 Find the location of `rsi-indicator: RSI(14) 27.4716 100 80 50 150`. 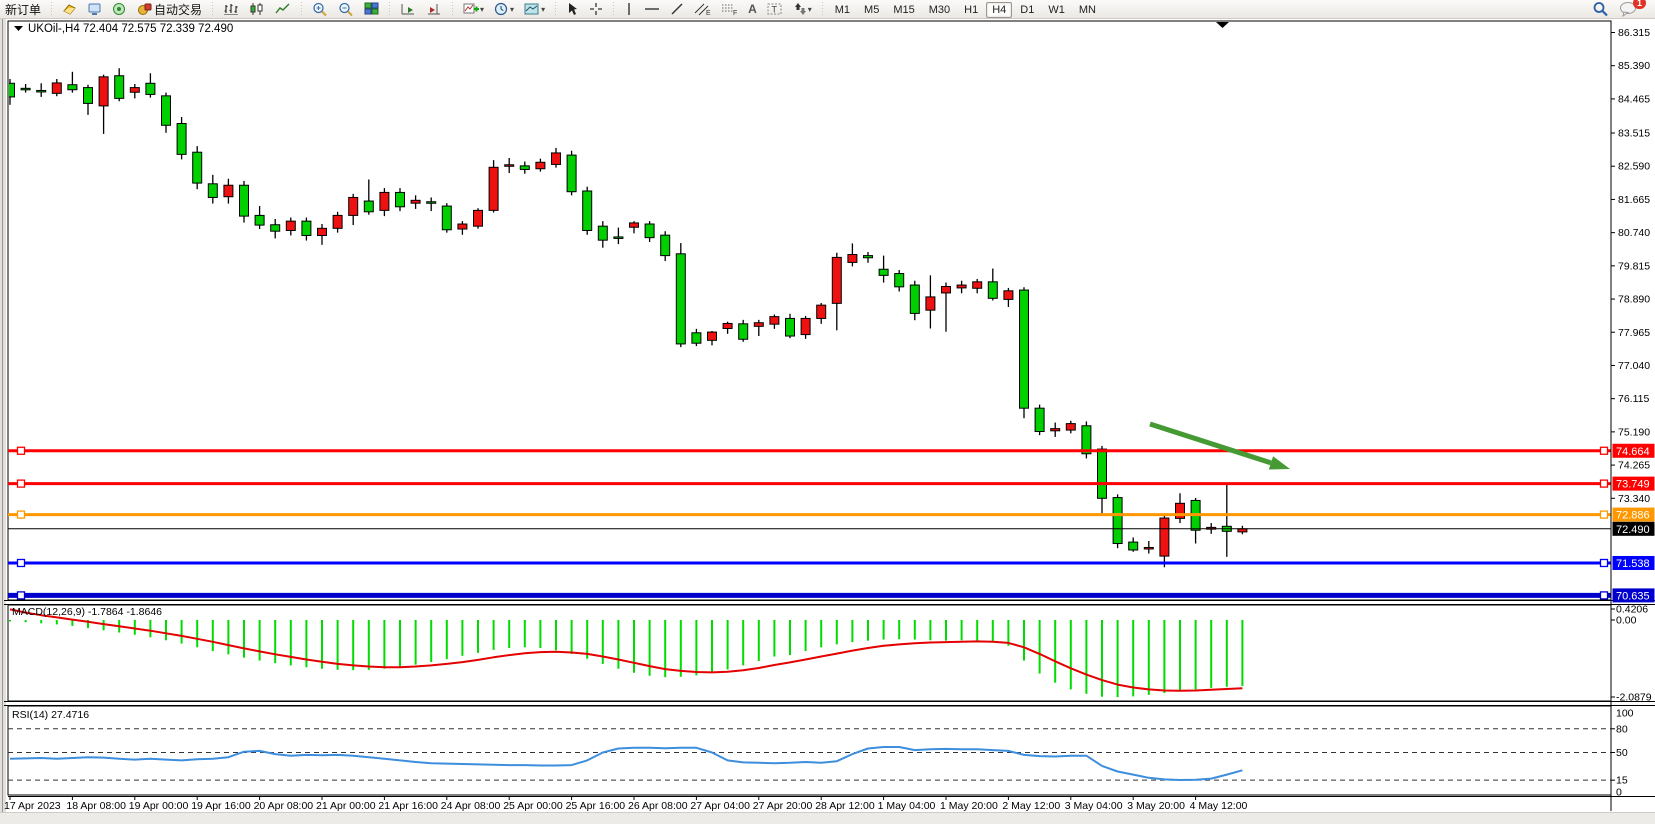

rsi-indicator: RSI(14) 27.4716 100 80 50 150 is located at coordinates (821, 753).